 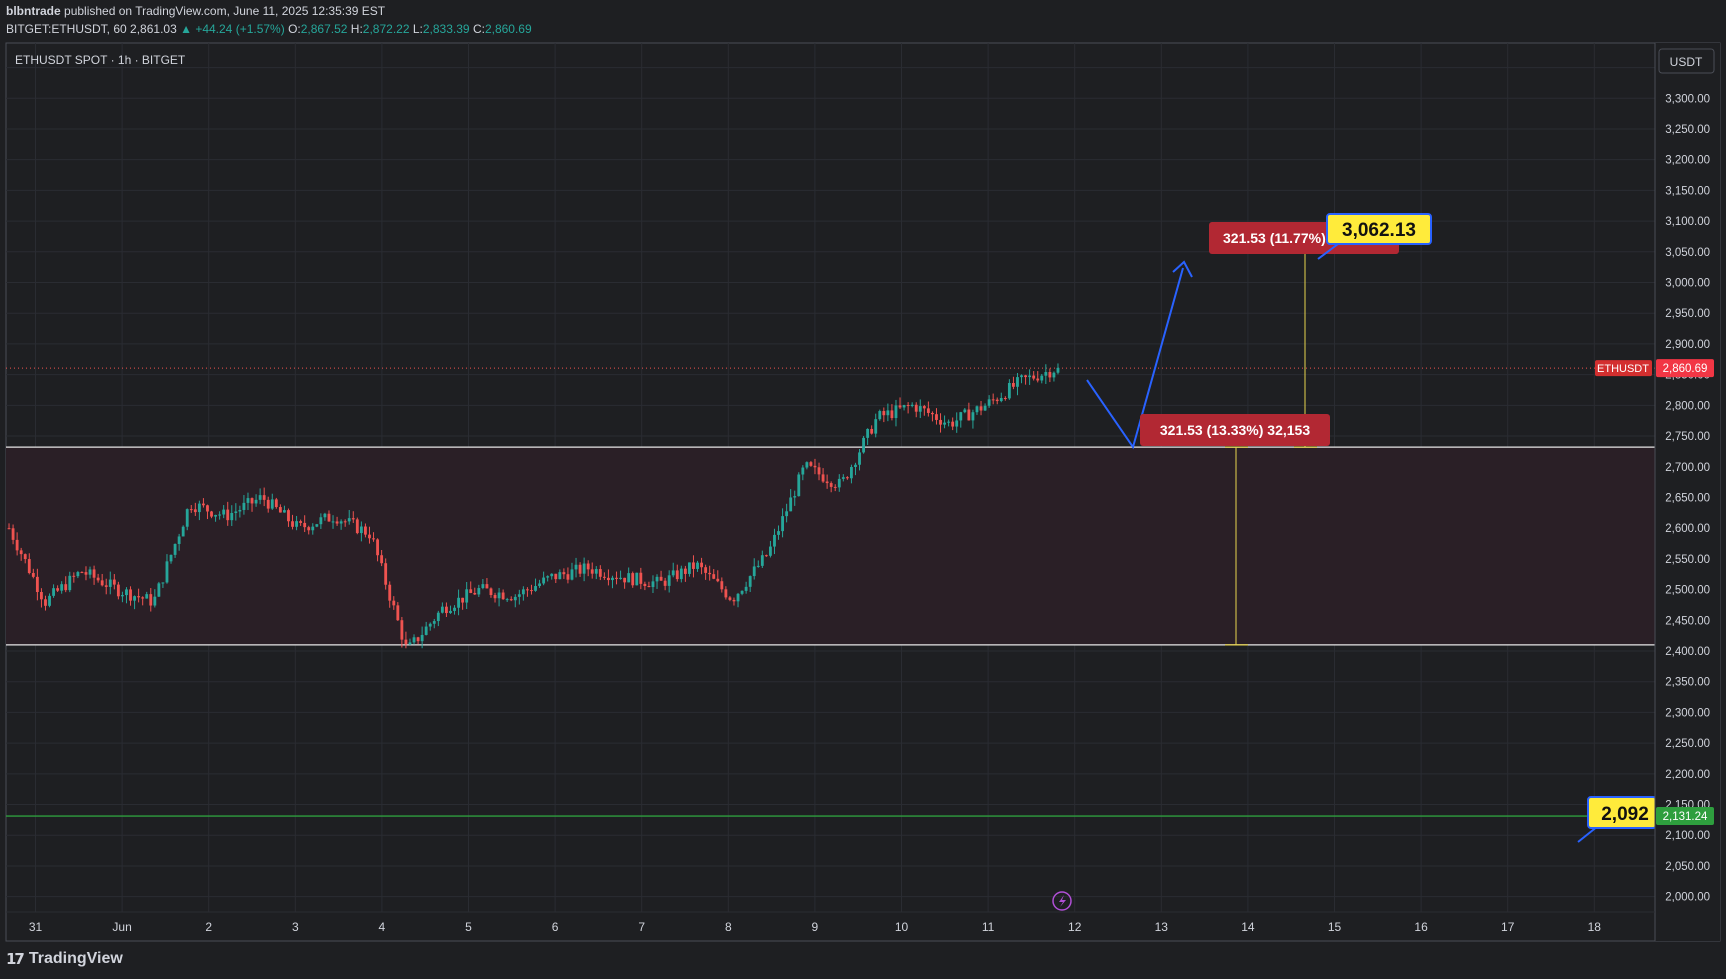 What do you see at coordinates (1687, 898) in the screenshot?
I see `y-tick-label: 2,000.00` at bounding box center [1687, 898].